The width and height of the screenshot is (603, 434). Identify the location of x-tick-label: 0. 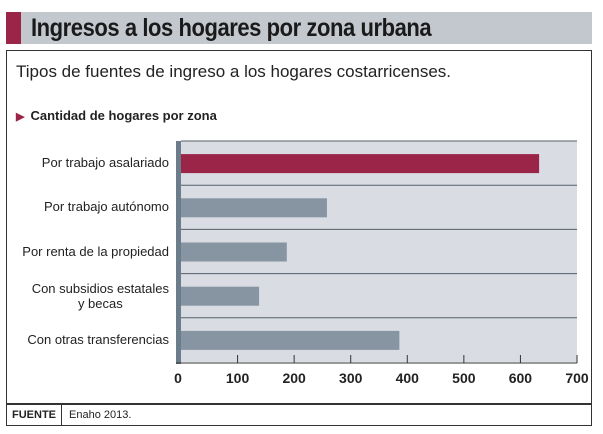
(178, 378).